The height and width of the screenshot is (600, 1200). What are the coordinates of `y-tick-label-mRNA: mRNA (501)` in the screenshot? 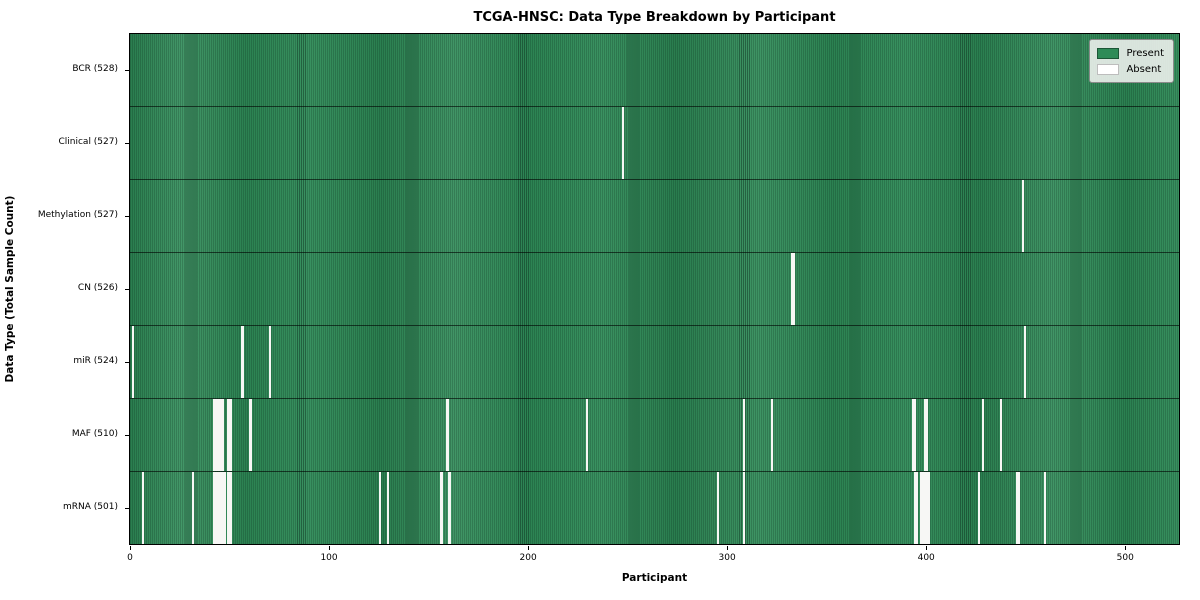 It's located at (90, 507).